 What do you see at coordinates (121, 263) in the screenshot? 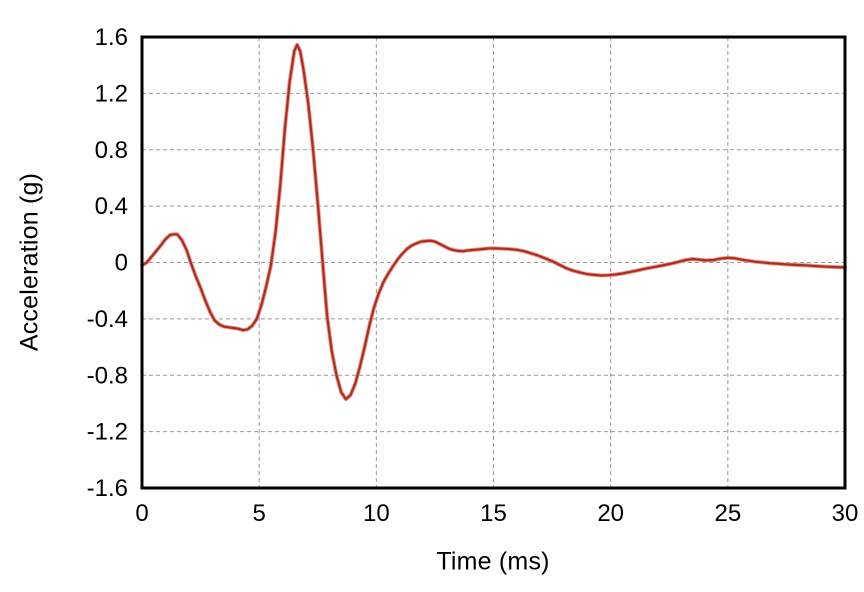
I see `y-tick-label: 0` at bounding box center [121, 263].